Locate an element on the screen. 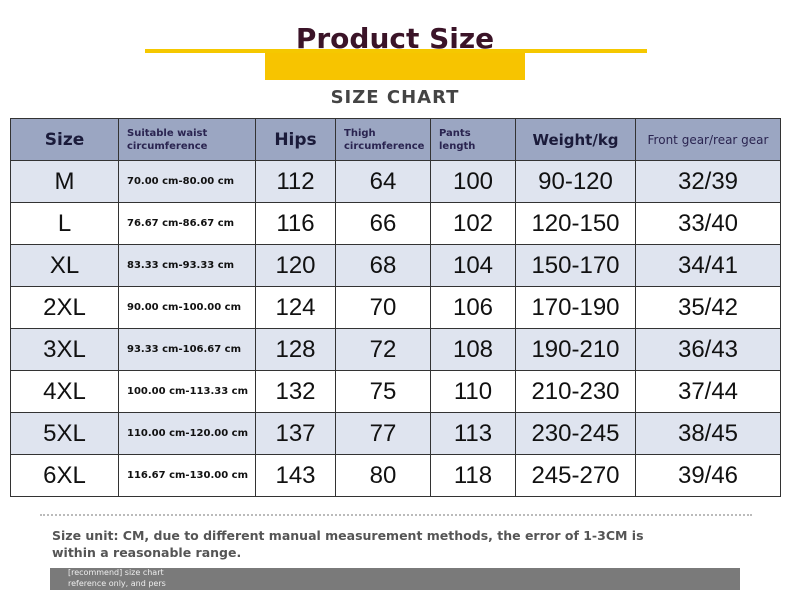 Image resolution: width=790 pixels, height=600 pixels. table-row: M 70.00 cm-80.00 cm 112 64 100 90-120 32/39 is located at coordinates (395, 181).